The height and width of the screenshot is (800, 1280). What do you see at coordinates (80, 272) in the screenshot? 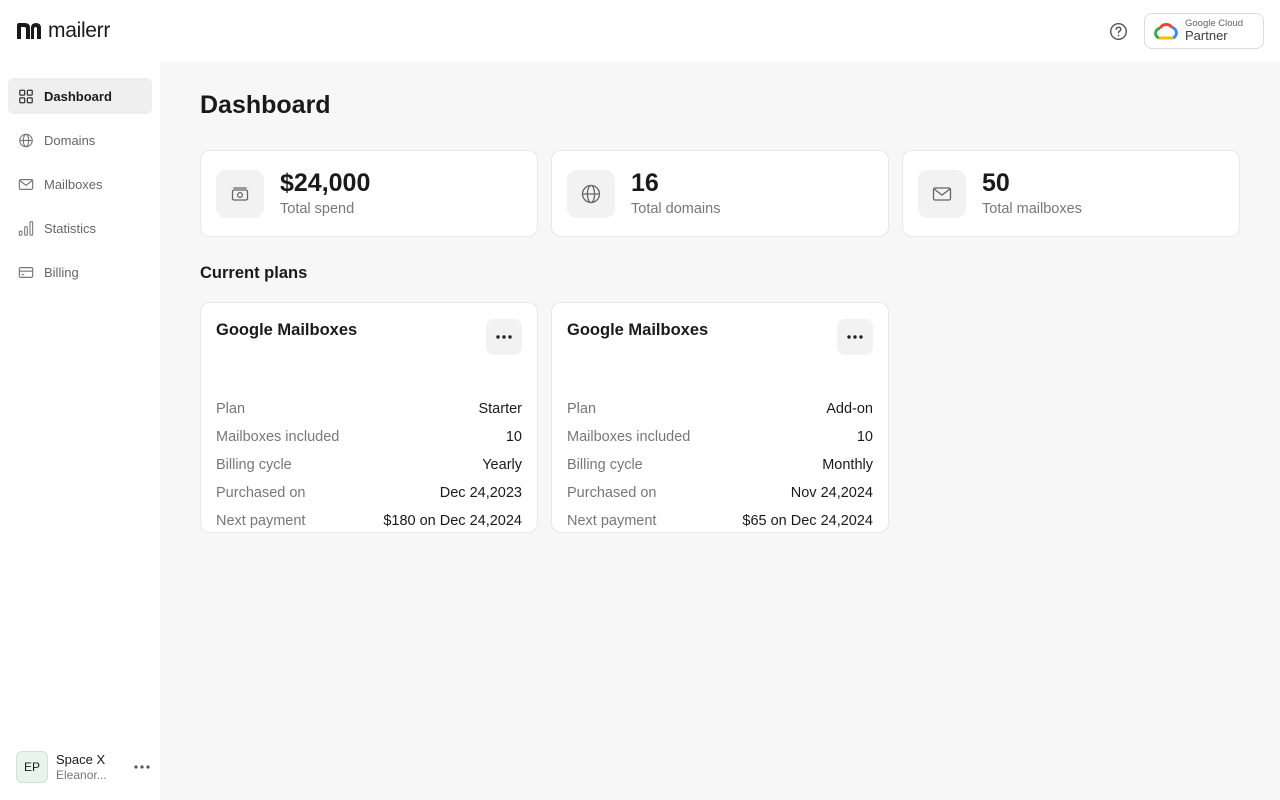
I see `sidebar-item-billing: Billing` at bounding box center [80, 272].